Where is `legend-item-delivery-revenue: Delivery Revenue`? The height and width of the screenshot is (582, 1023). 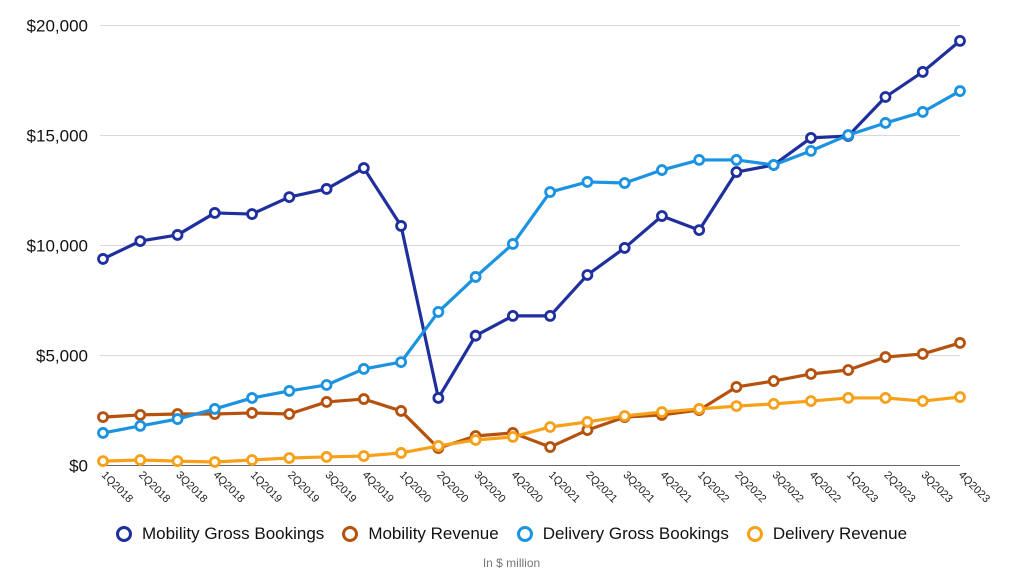
legend-item-delivery-revenue: Delivery Revenue is located at coordinates (827, 534).